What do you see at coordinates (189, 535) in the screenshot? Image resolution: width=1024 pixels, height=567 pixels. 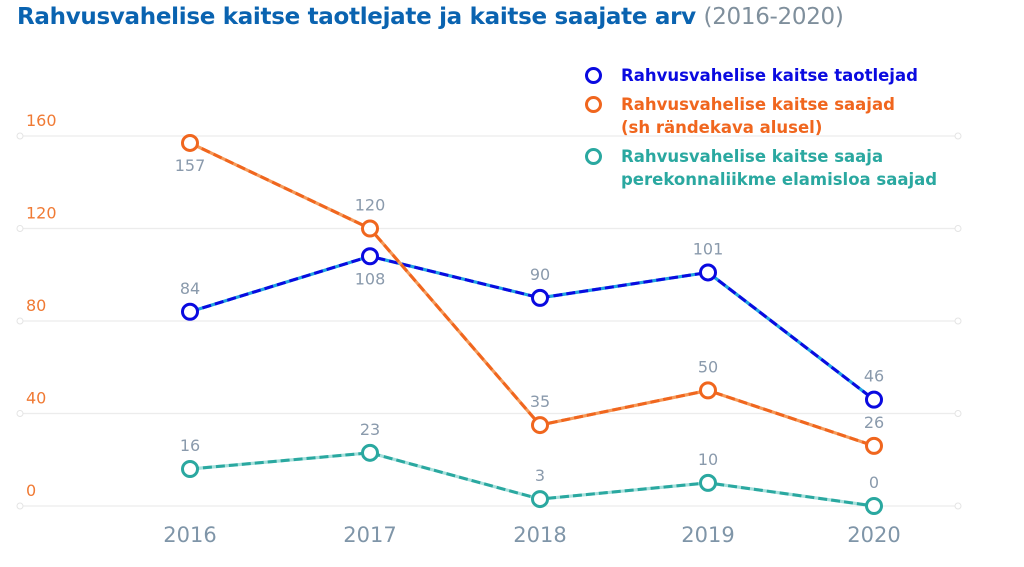 I see `x-tick-label: 2016` at bounding box center [189, 535].